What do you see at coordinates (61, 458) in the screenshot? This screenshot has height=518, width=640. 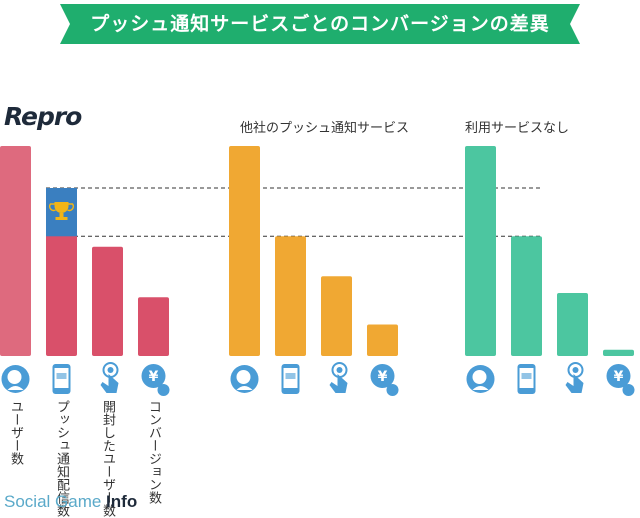 I see `category-label-sent: プッシュ通知配信数` at bounding box center [61, 458].